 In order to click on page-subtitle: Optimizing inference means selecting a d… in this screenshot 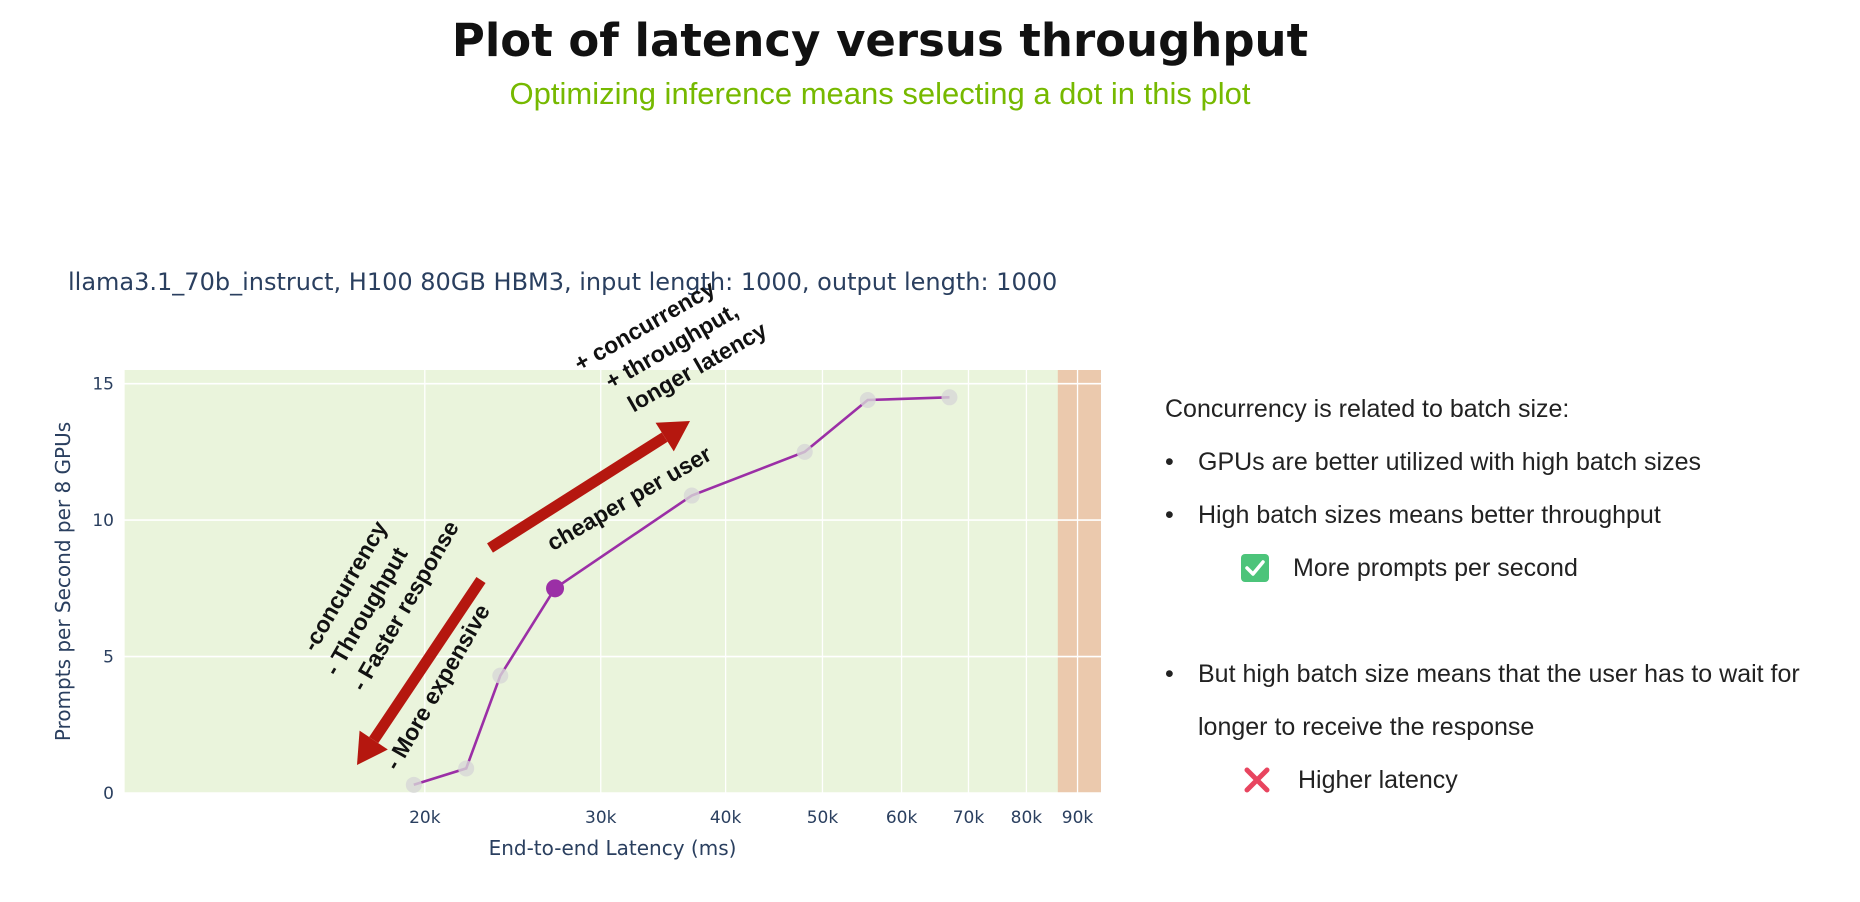, I will do `click(880, 93)`.